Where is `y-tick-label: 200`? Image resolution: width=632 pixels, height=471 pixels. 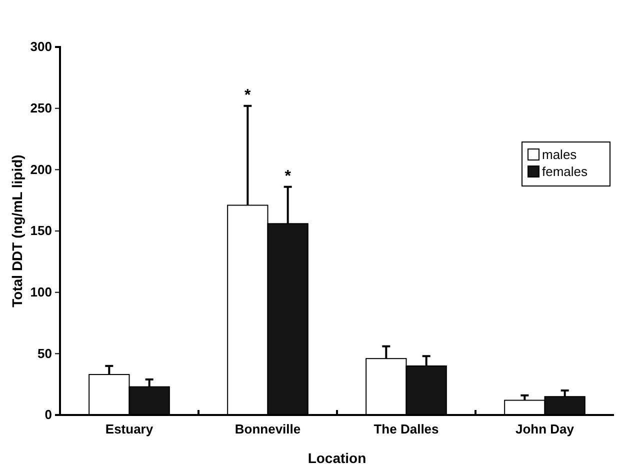
y-tick-label: 200 is located at coordinates (41, 169).